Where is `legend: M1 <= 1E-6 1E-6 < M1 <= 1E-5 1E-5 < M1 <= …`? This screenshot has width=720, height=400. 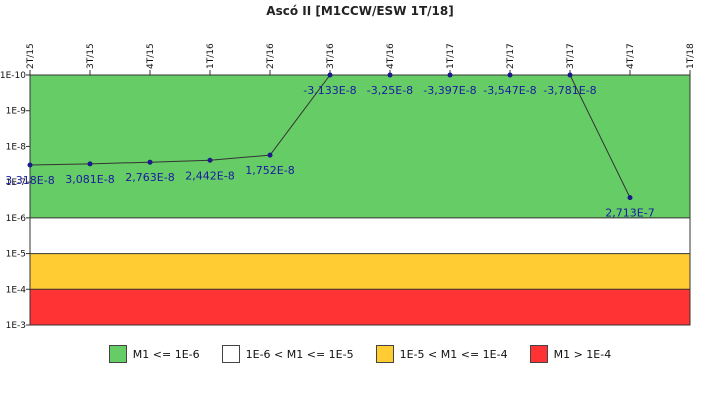 legend: M1 <= 1E-6 1E-6 < M1 <= 1E-5 1E-5 < M1 <= … is located at coordinates (360, 354).